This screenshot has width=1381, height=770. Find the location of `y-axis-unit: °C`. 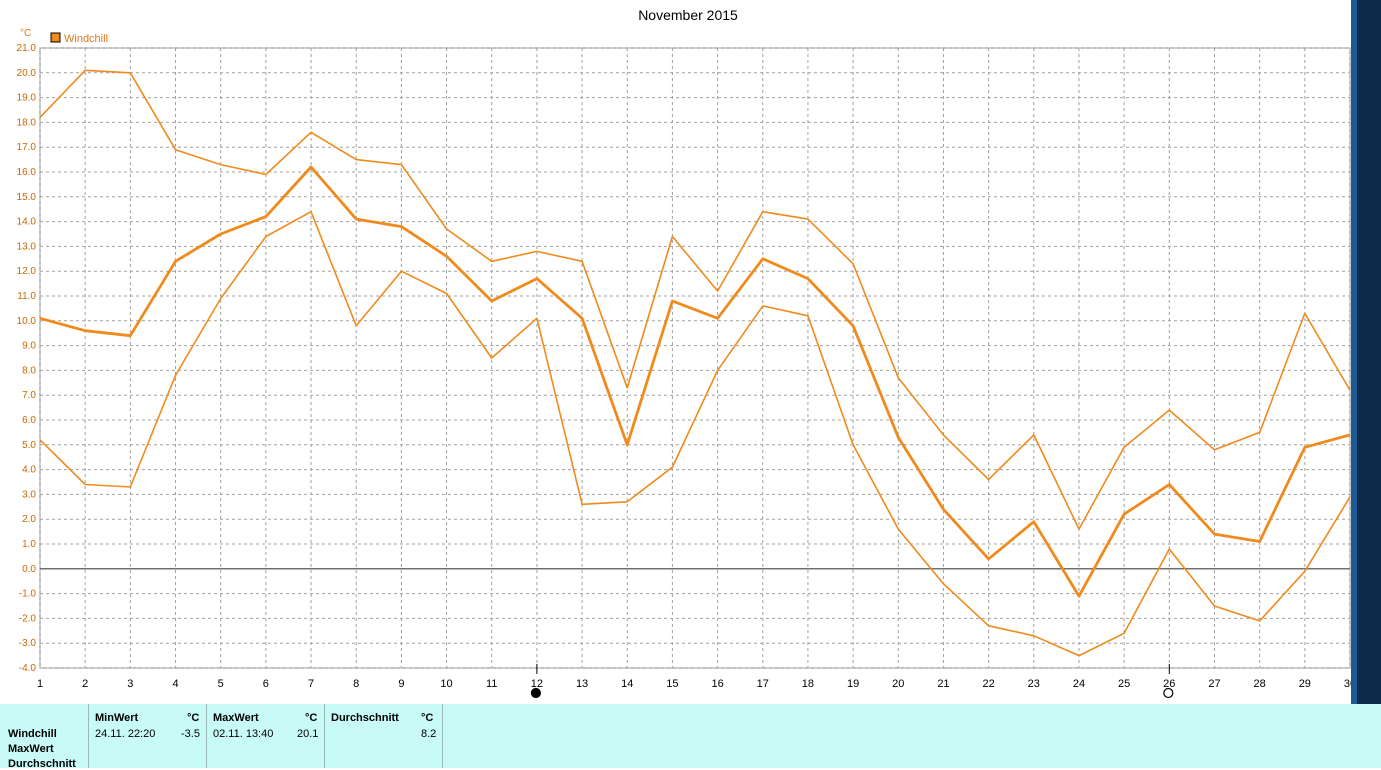

y-axis-unit: °C is located at coordinates (25, 33).